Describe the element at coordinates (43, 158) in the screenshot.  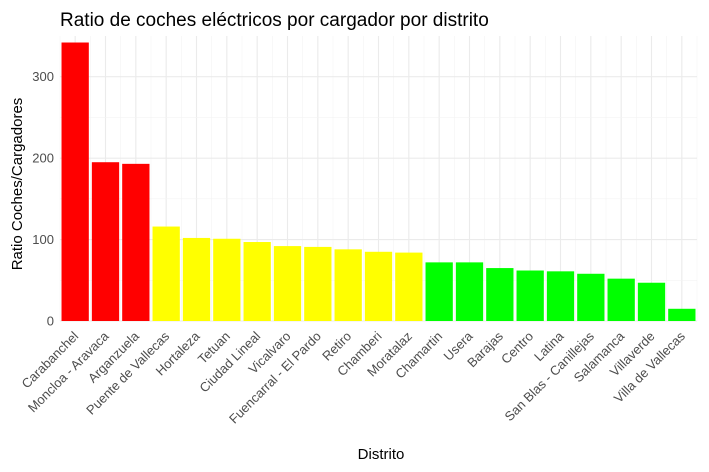
I see `y-tick-label: 200` at that location.